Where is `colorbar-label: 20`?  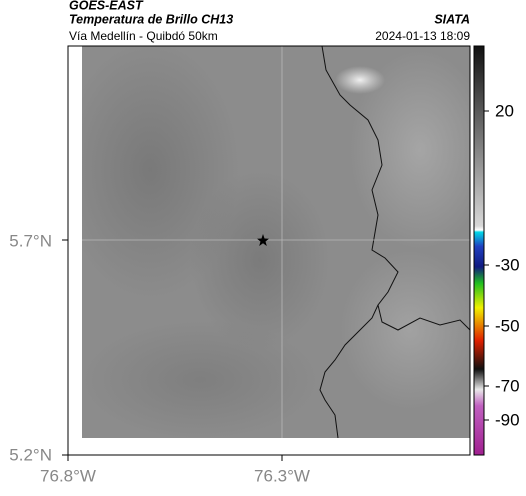 colorbar-label: 20 is located at coordinates (504, 110).